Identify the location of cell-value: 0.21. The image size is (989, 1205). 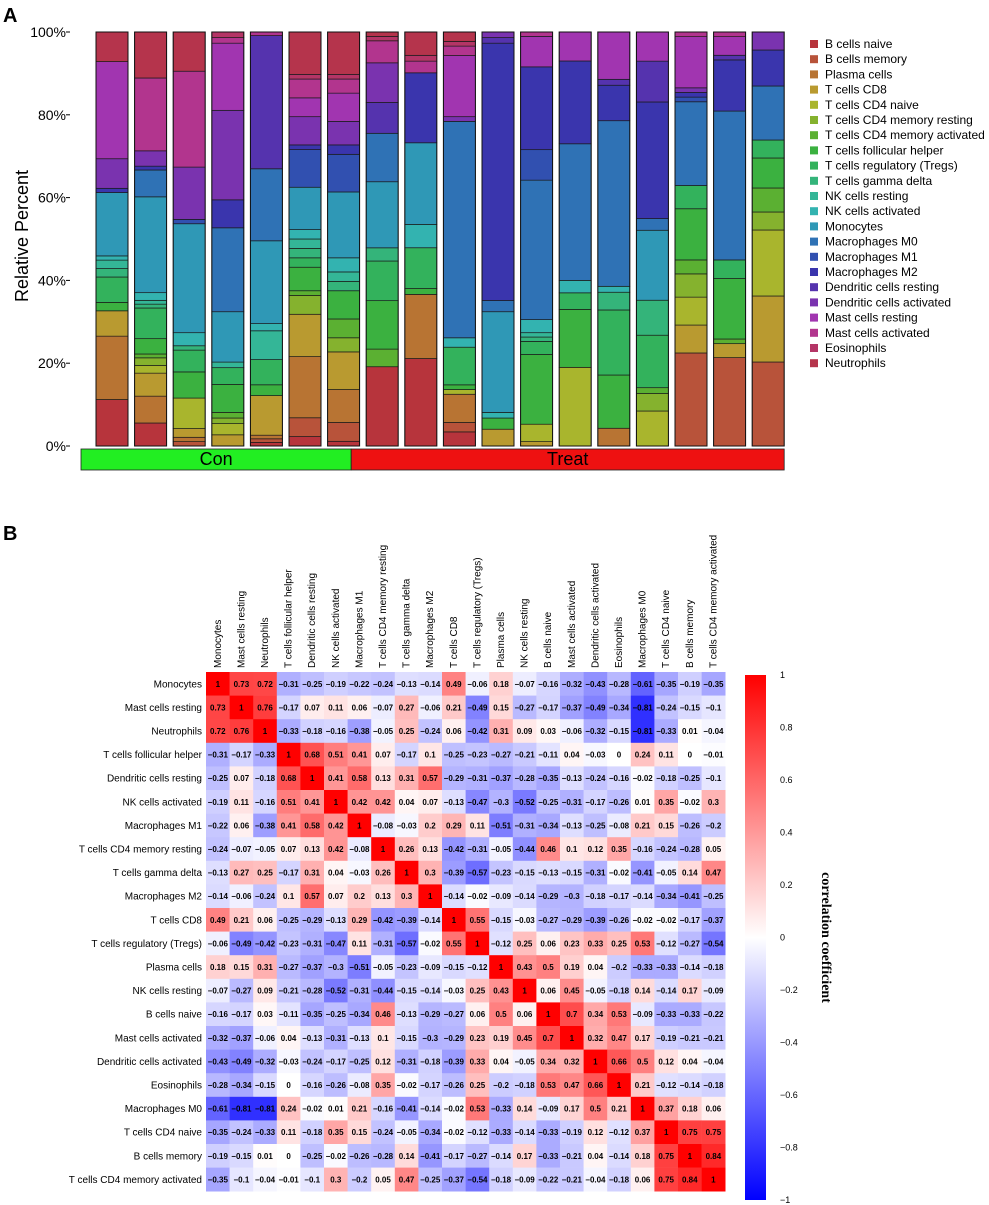
(619, 1109).